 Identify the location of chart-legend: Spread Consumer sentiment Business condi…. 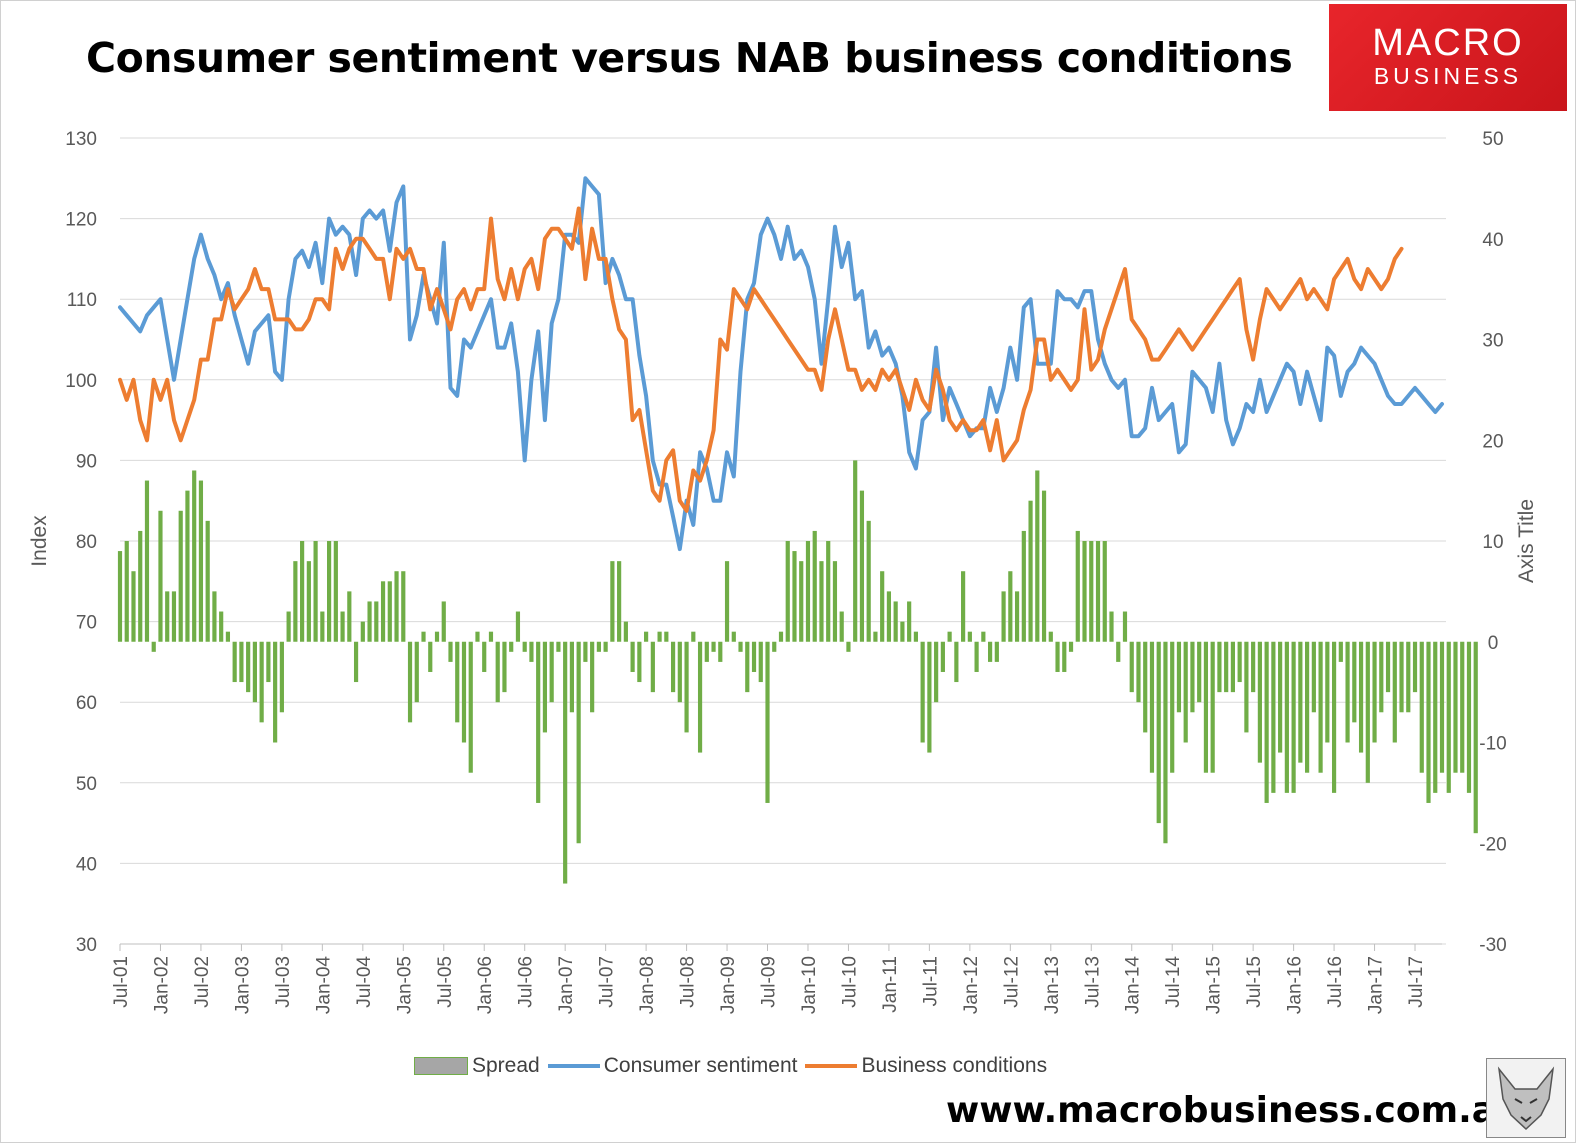
(730, 1066).